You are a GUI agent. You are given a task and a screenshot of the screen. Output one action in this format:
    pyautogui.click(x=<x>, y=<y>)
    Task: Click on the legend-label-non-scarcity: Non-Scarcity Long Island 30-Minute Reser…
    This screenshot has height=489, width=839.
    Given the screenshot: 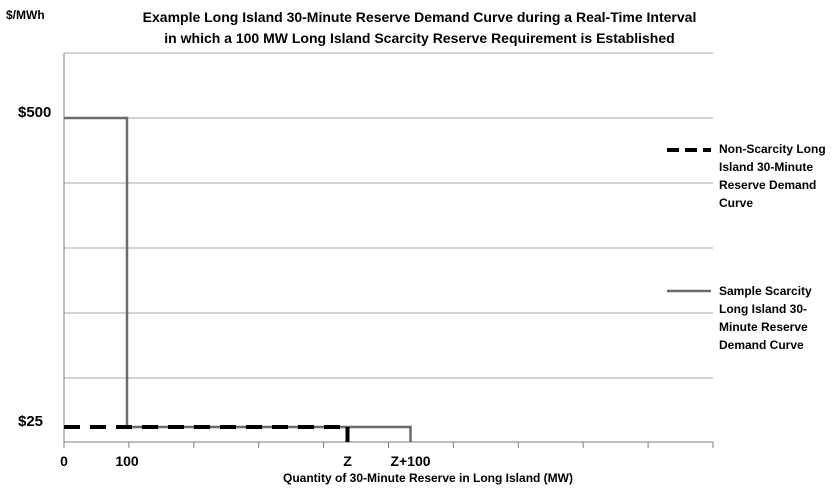 What is the action you would take?
    pyautogui.click(x=772, y=176)
    